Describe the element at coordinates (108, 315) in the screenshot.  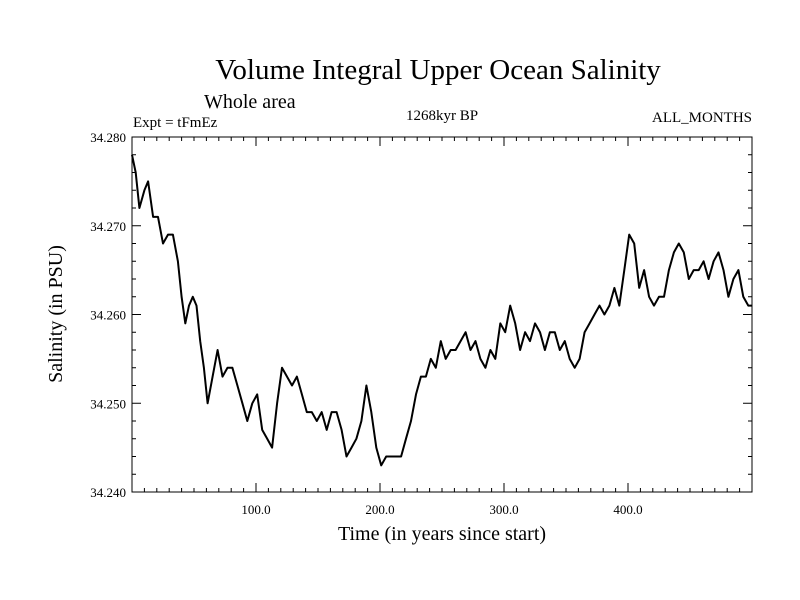
I see `y-tick-label: 34.260` at that location.